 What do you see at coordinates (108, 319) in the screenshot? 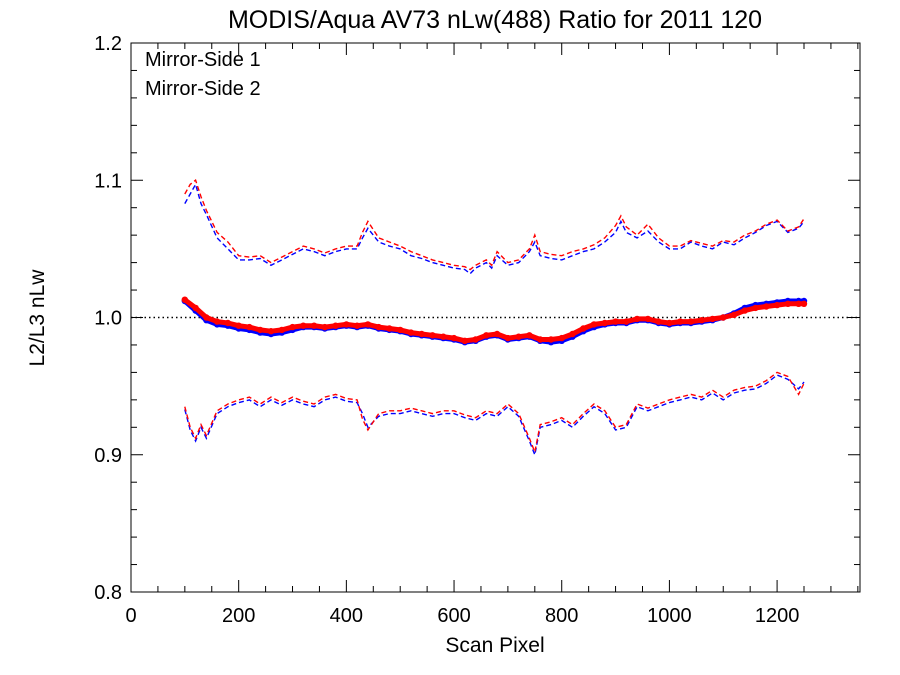
I see `y-tick-label: 1.0` at bounding box center [108, 319].